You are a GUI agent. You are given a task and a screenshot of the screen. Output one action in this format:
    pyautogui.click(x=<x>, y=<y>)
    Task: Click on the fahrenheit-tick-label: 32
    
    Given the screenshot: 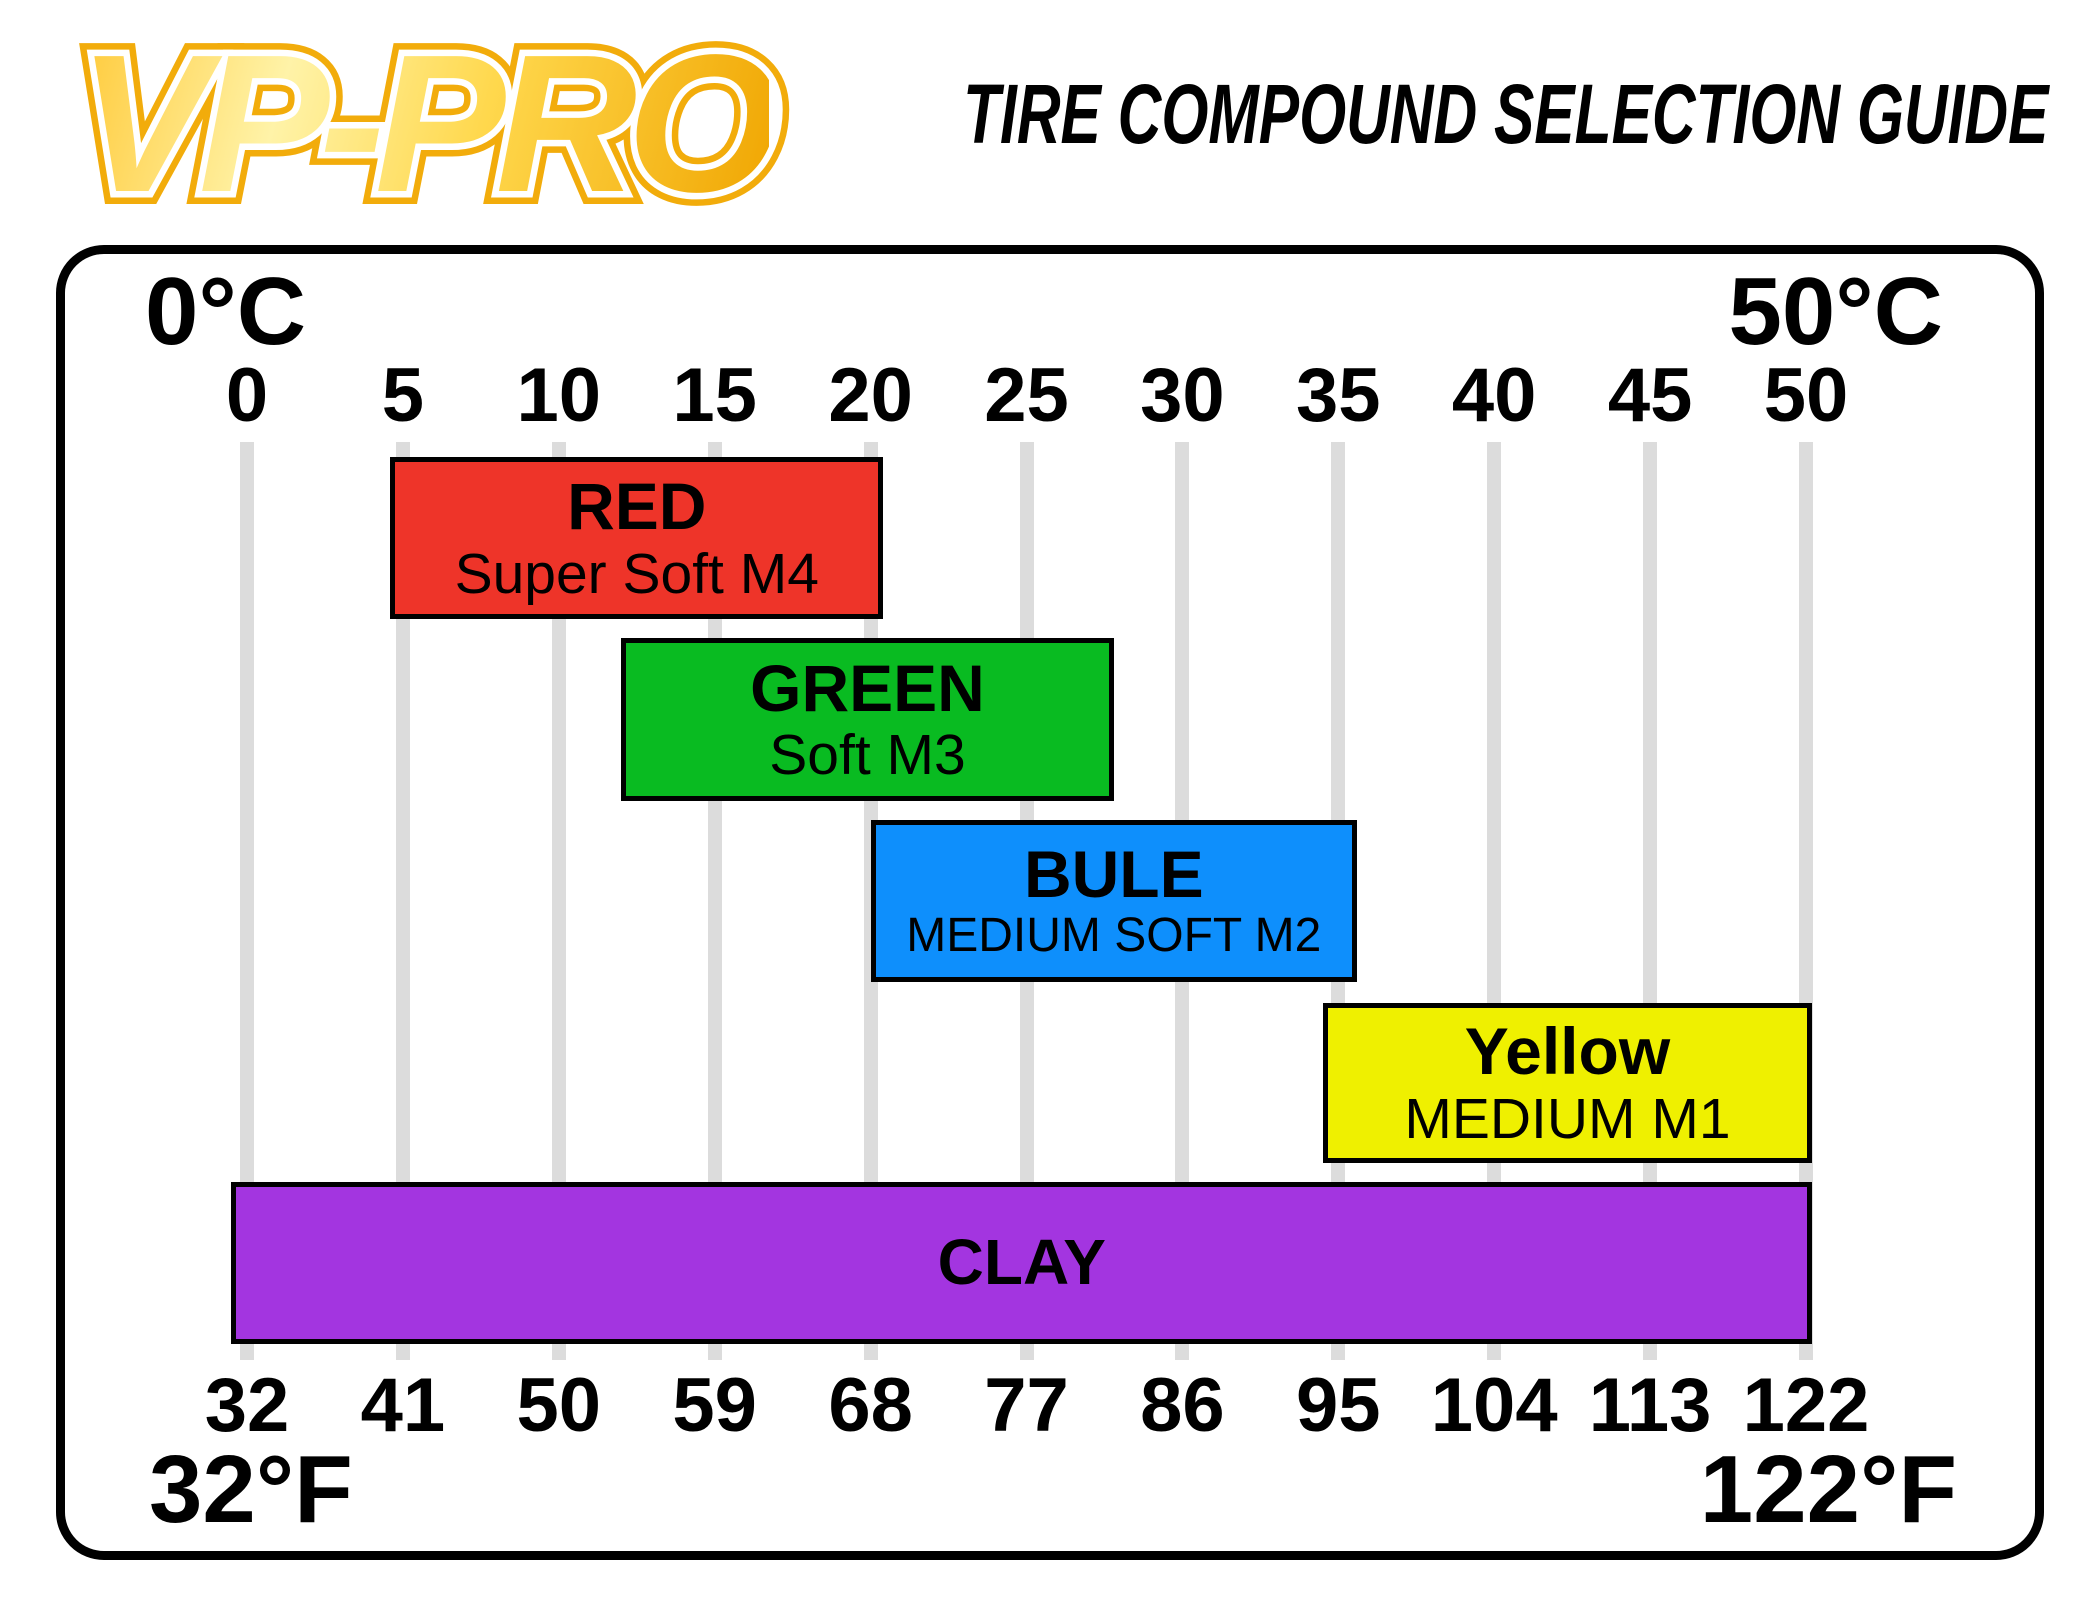 What is the action you would take?
    pyautogui.click(x=247, y=1405)
    